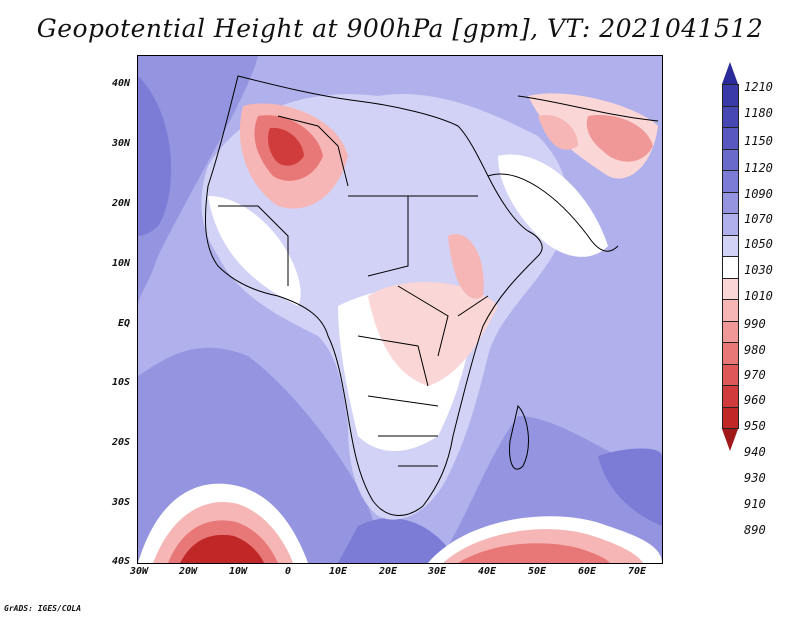  I want to click on colorbar-label: 1070, so click(758, 219).